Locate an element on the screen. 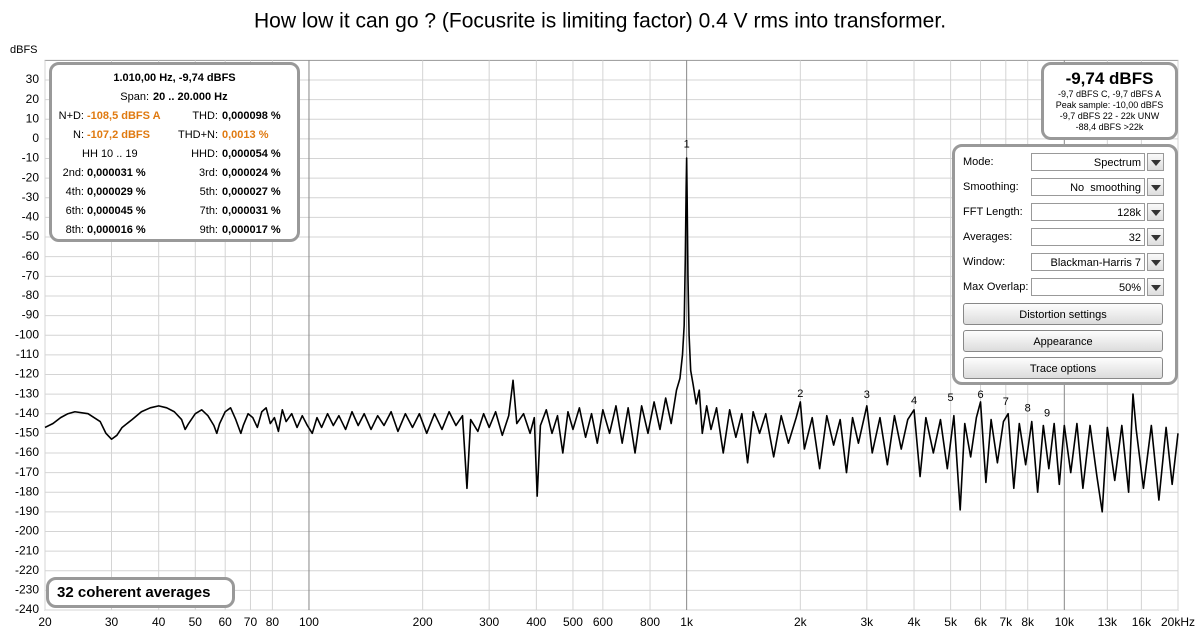 The image size is (1200, 635). y-tick-label: 0 is located at coordinates (35, 138).